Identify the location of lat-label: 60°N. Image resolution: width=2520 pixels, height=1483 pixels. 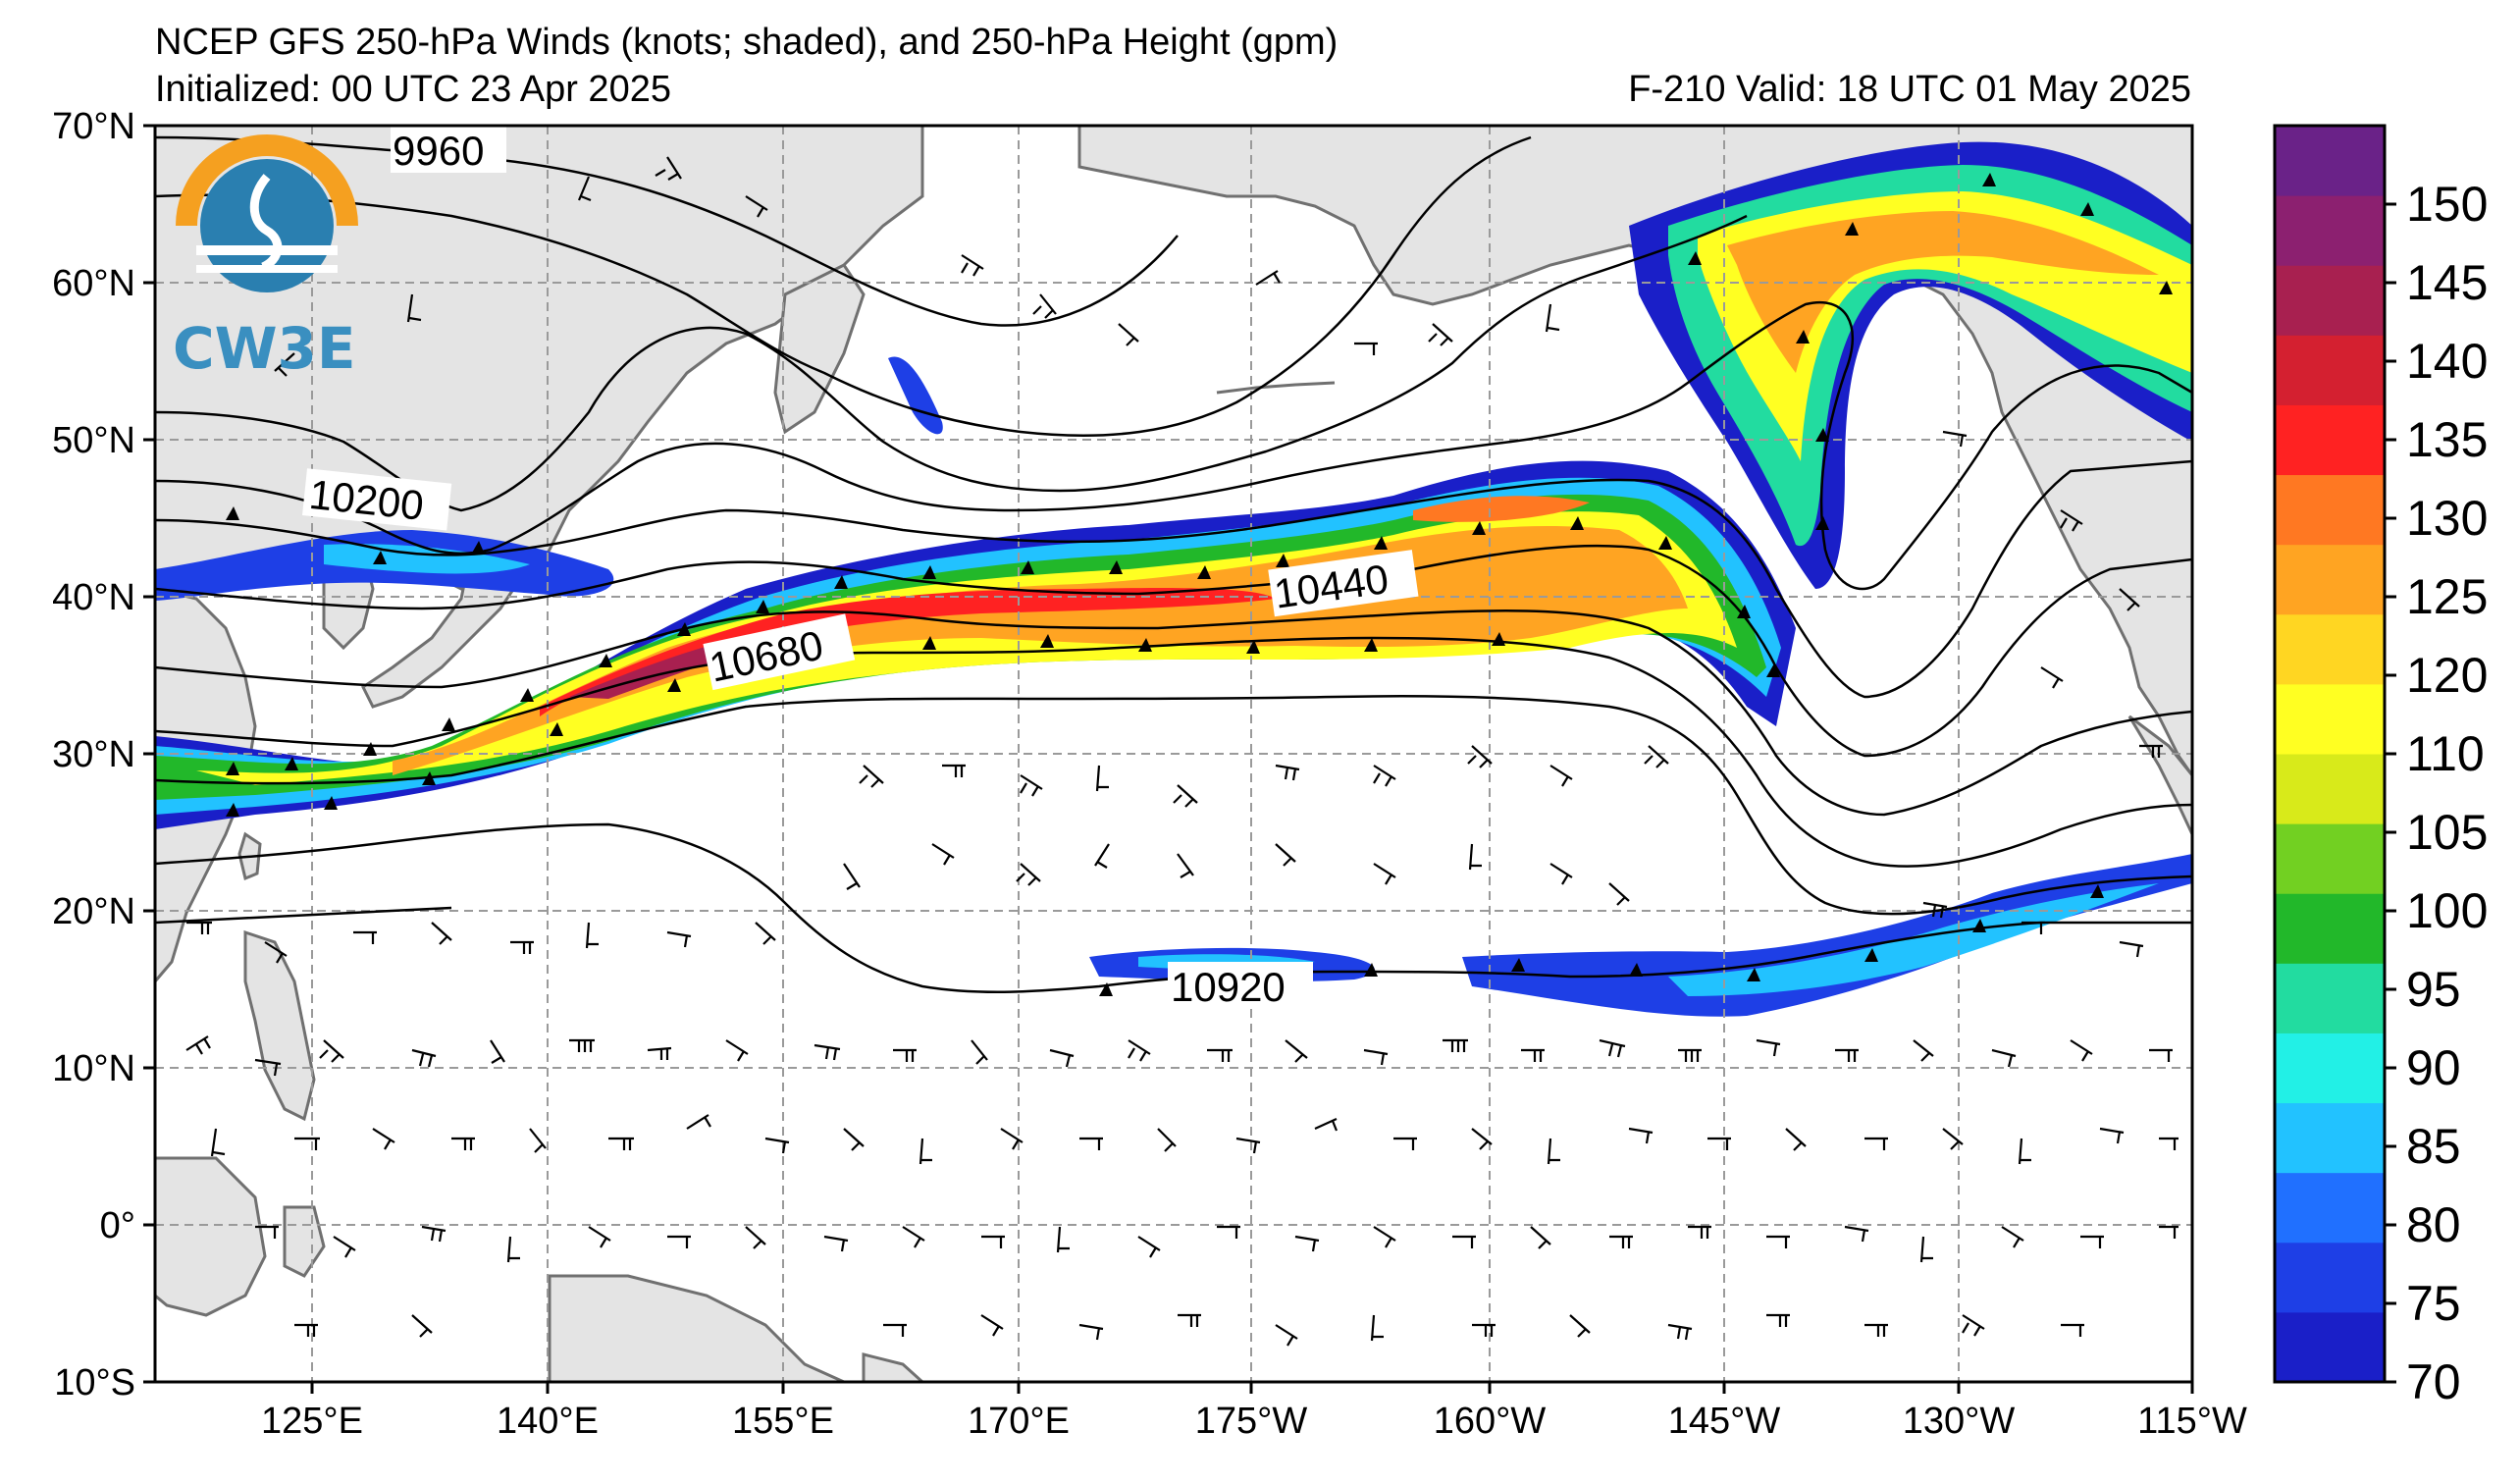
(93, 283).